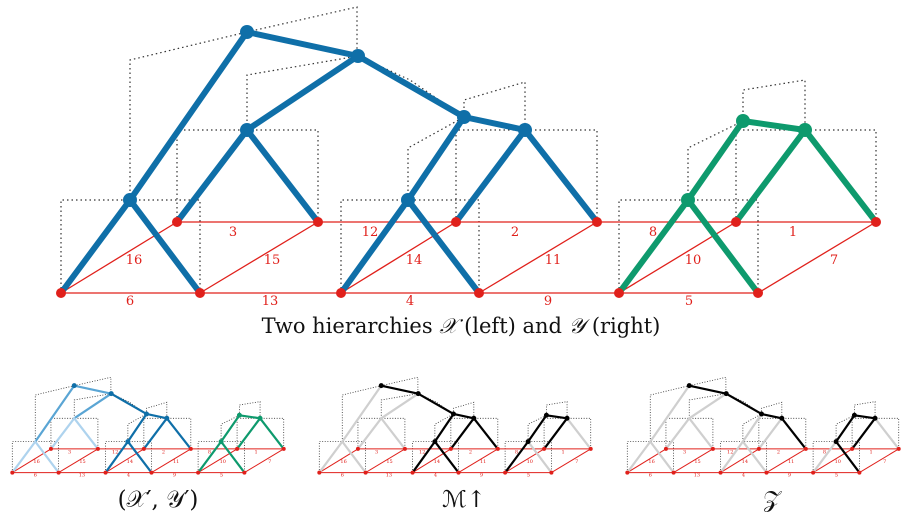 The width and height of the screenshot is (922, 521). What do you see at coordinates (553, 260) in the screenshot?
I see `edge-weight-label: 11` at bounding box center [553, 260].